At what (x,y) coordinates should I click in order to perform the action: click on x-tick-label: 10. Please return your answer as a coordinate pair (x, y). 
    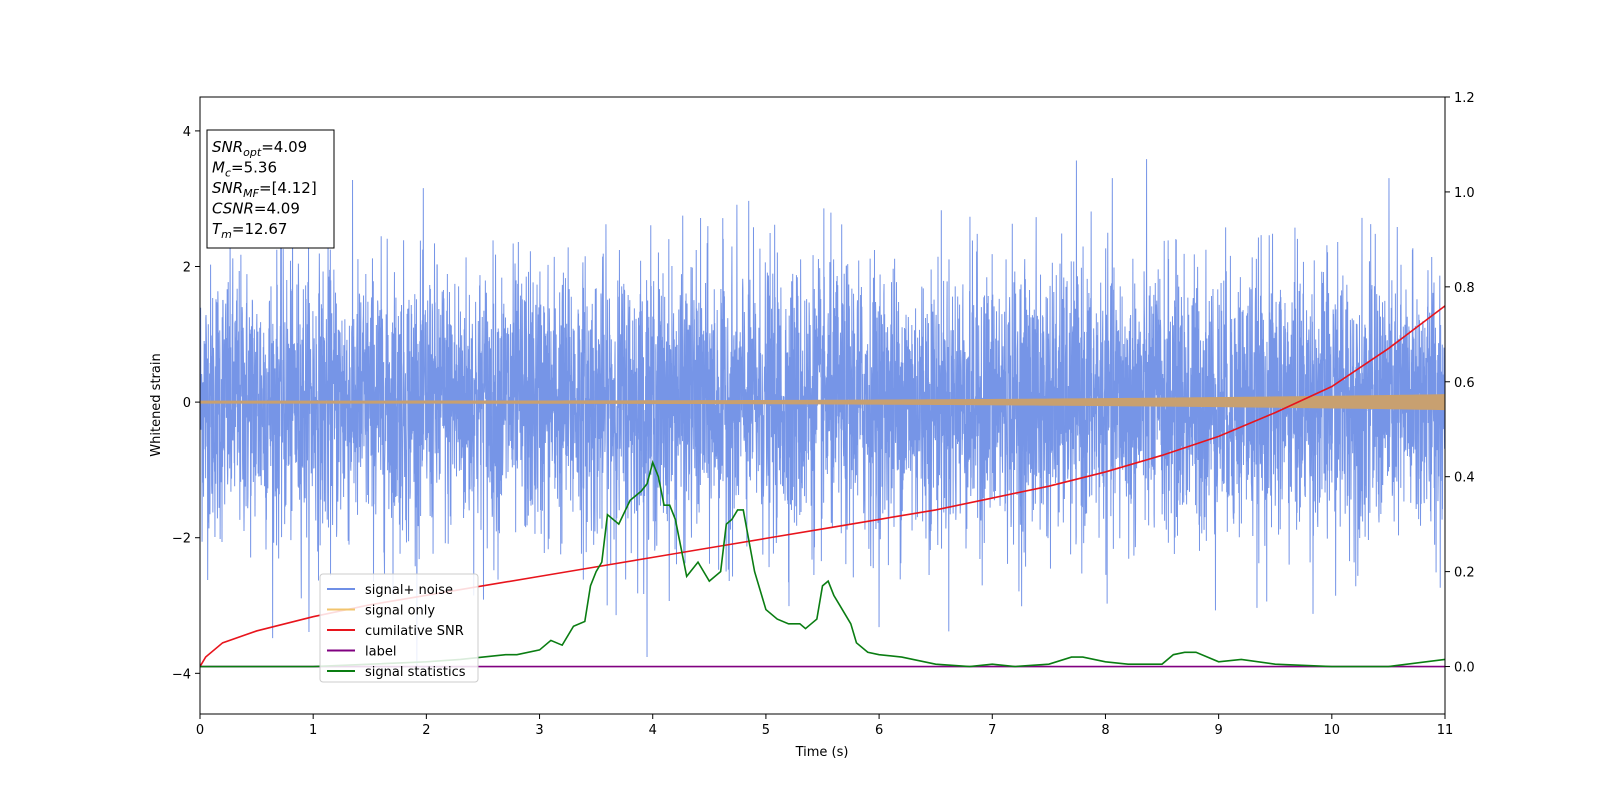
    Looking at the image, I should click on (1332, 730).